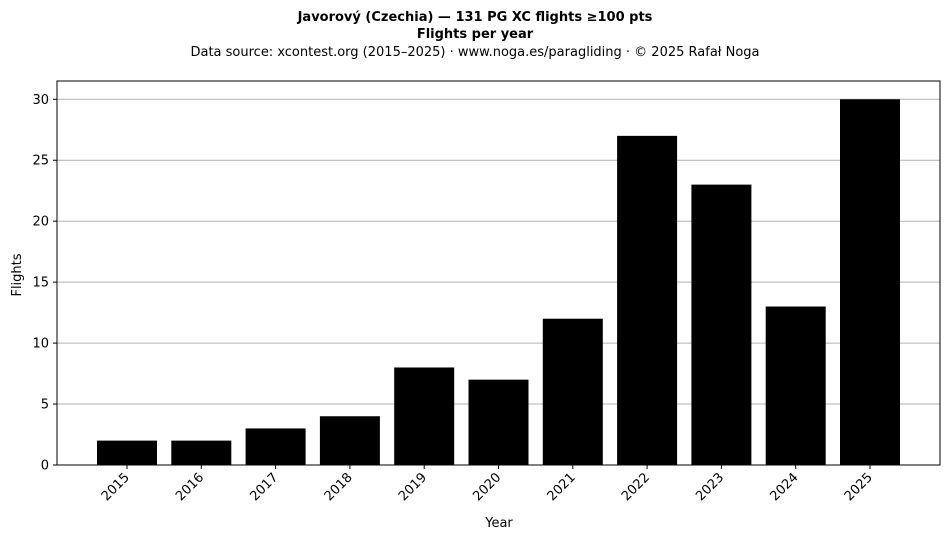 This screenshot has width=950, height=539. What do you see at coordinates (785, 487) in the screenshot?
I see `x-tick-label: 2024` at bounding box center [785, 487].